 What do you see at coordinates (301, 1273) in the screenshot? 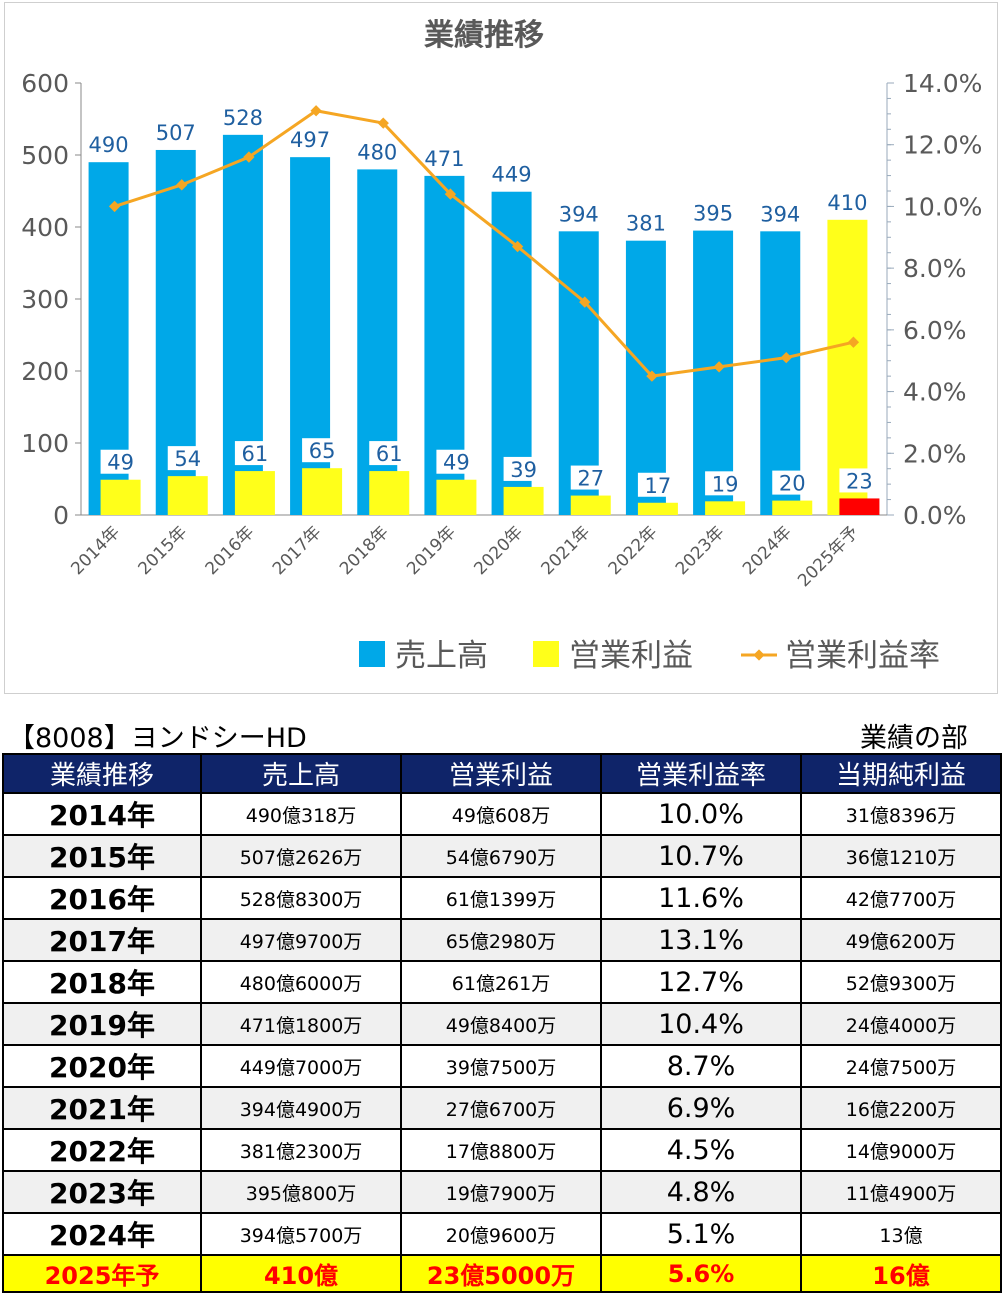
I see `row-sales: 410億` at bounding box center [301, 1273].